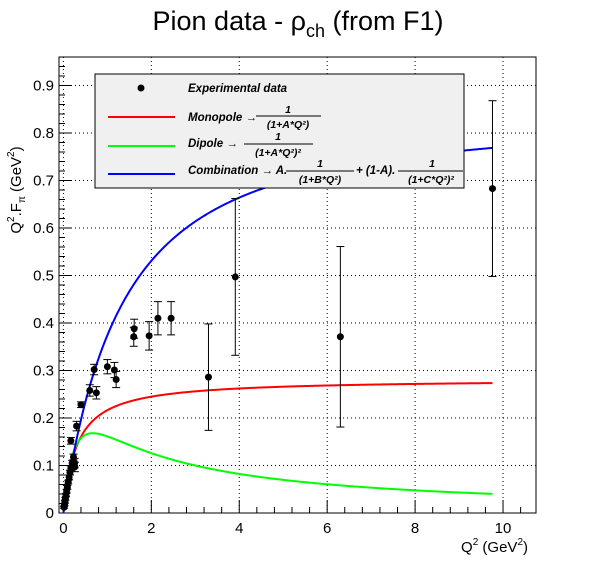 The width and height of the screenshot is (596, 572). I want to click on y-tick-label: 0.8, so click(43, 133).